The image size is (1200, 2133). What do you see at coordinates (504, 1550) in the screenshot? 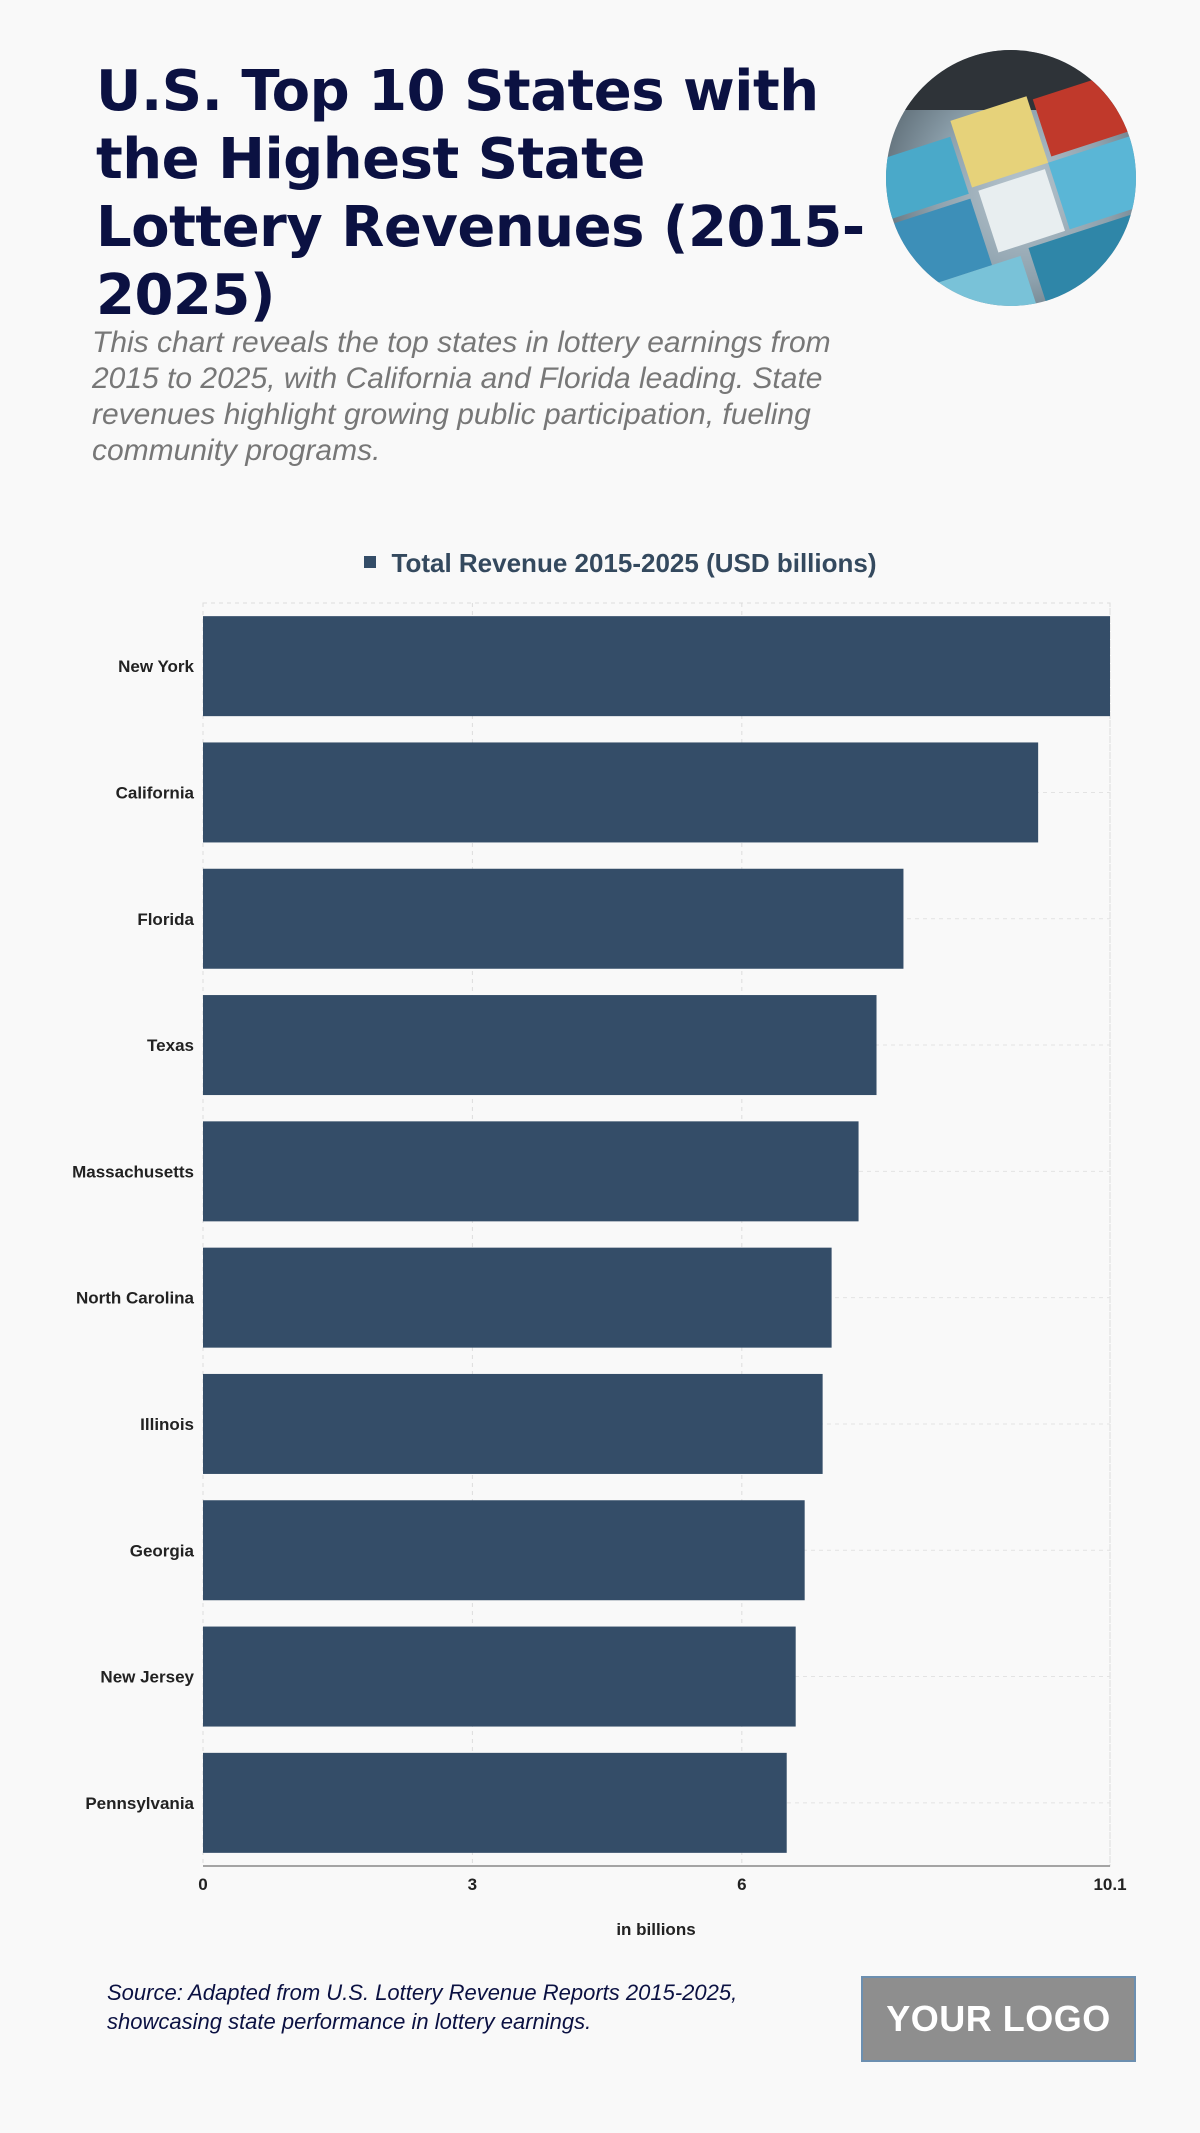
I see `bar-georgia` at bounding box center [504, 1550].